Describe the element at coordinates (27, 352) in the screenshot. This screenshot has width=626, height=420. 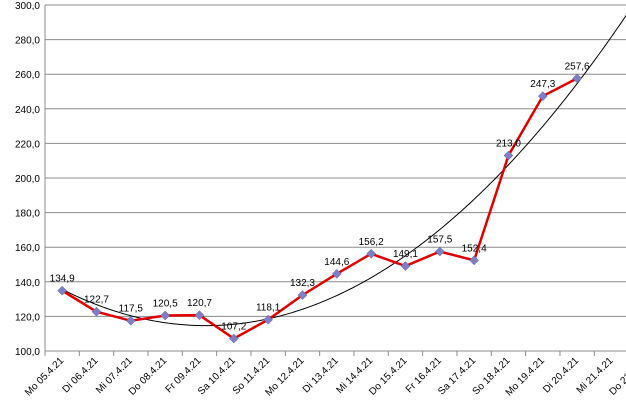
I see `y-tick-label: 100,0` at that location.